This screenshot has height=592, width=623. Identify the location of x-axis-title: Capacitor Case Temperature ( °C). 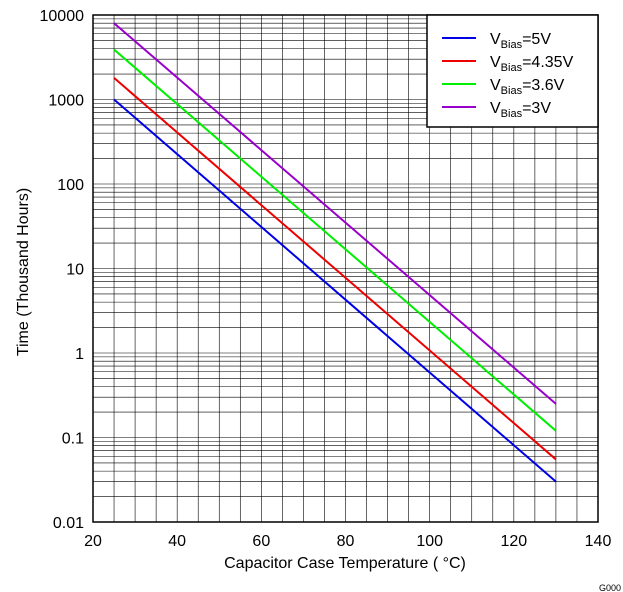
(345, 563).